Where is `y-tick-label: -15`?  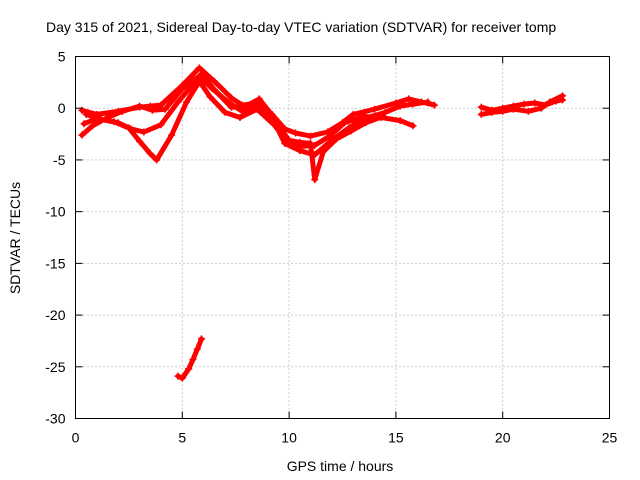
y-tick-label: -15 is located at coordinates (55, 263).